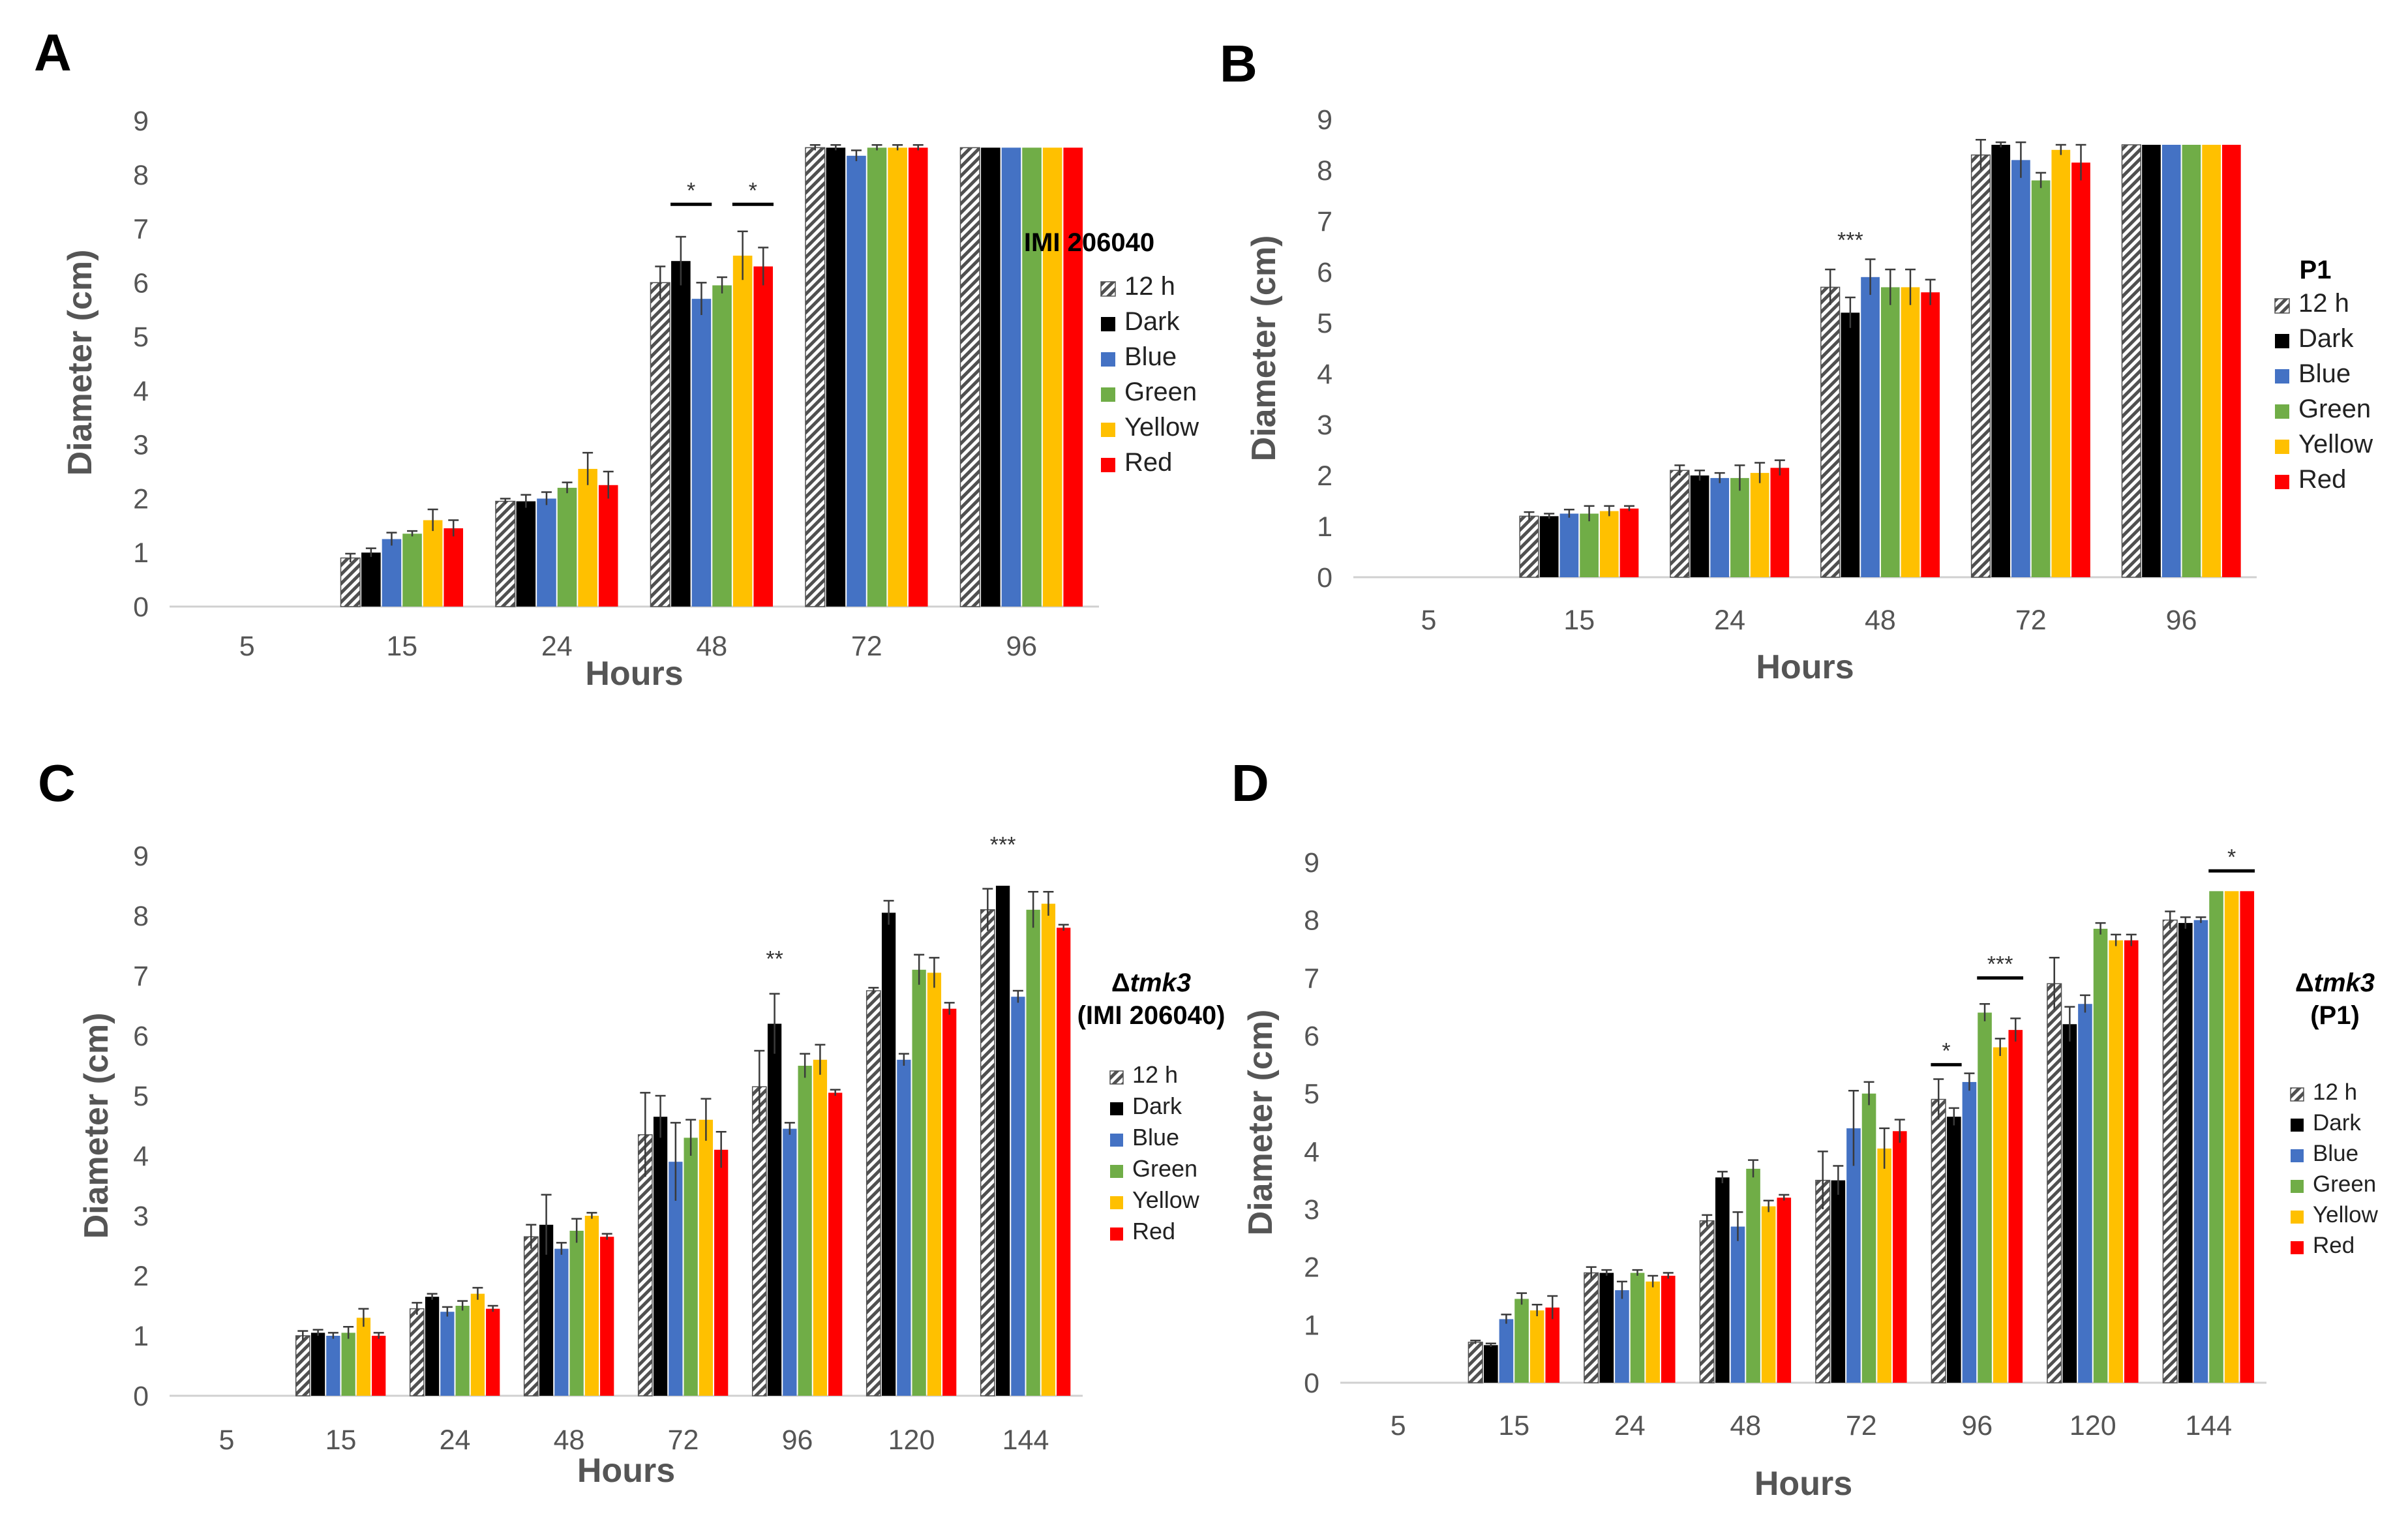 This screenshot has width=2408, height=1521. I want to click on panel-c-x-tick-label: 15, so click(341, 1440).